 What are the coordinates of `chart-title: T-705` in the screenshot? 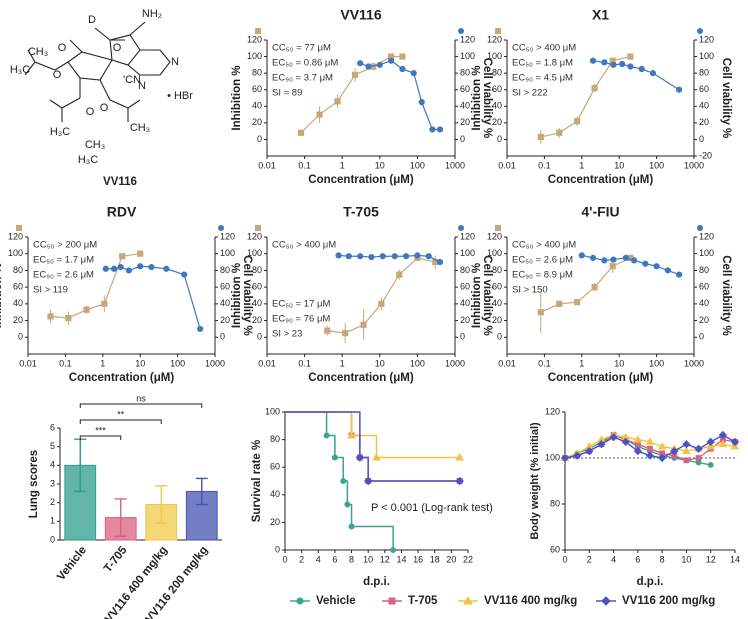 It's located at (361, 212).